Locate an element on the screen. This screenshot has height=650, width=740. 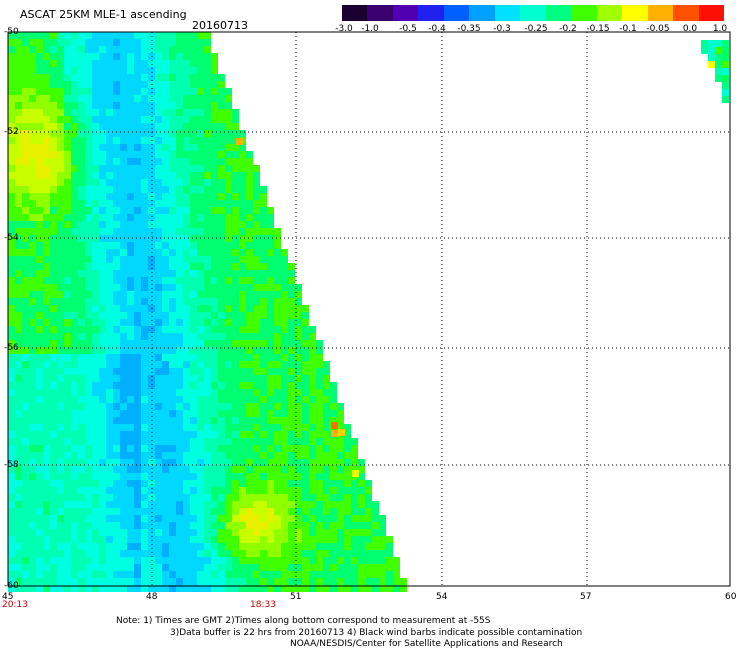
colorbar-label: -0.25 is located at coordinates (536, 29).